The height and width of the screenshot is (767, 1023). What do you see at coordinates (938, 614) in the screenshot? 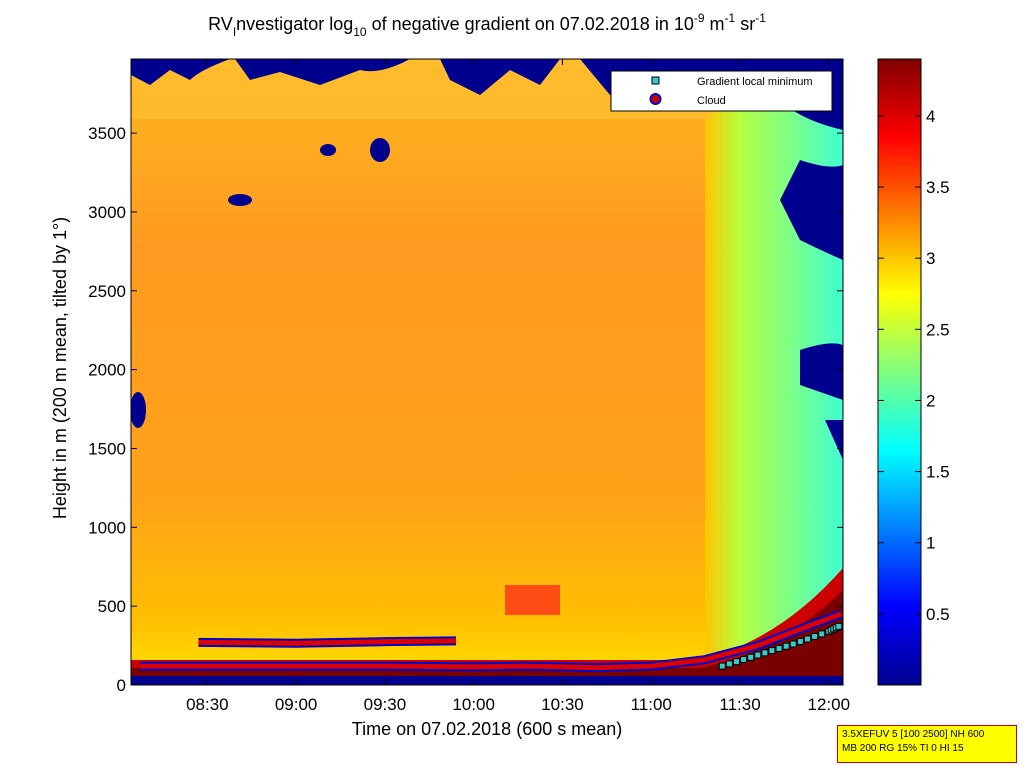
I see `colorbar-tick-label: 0.5` at bounding box center [938, 614].